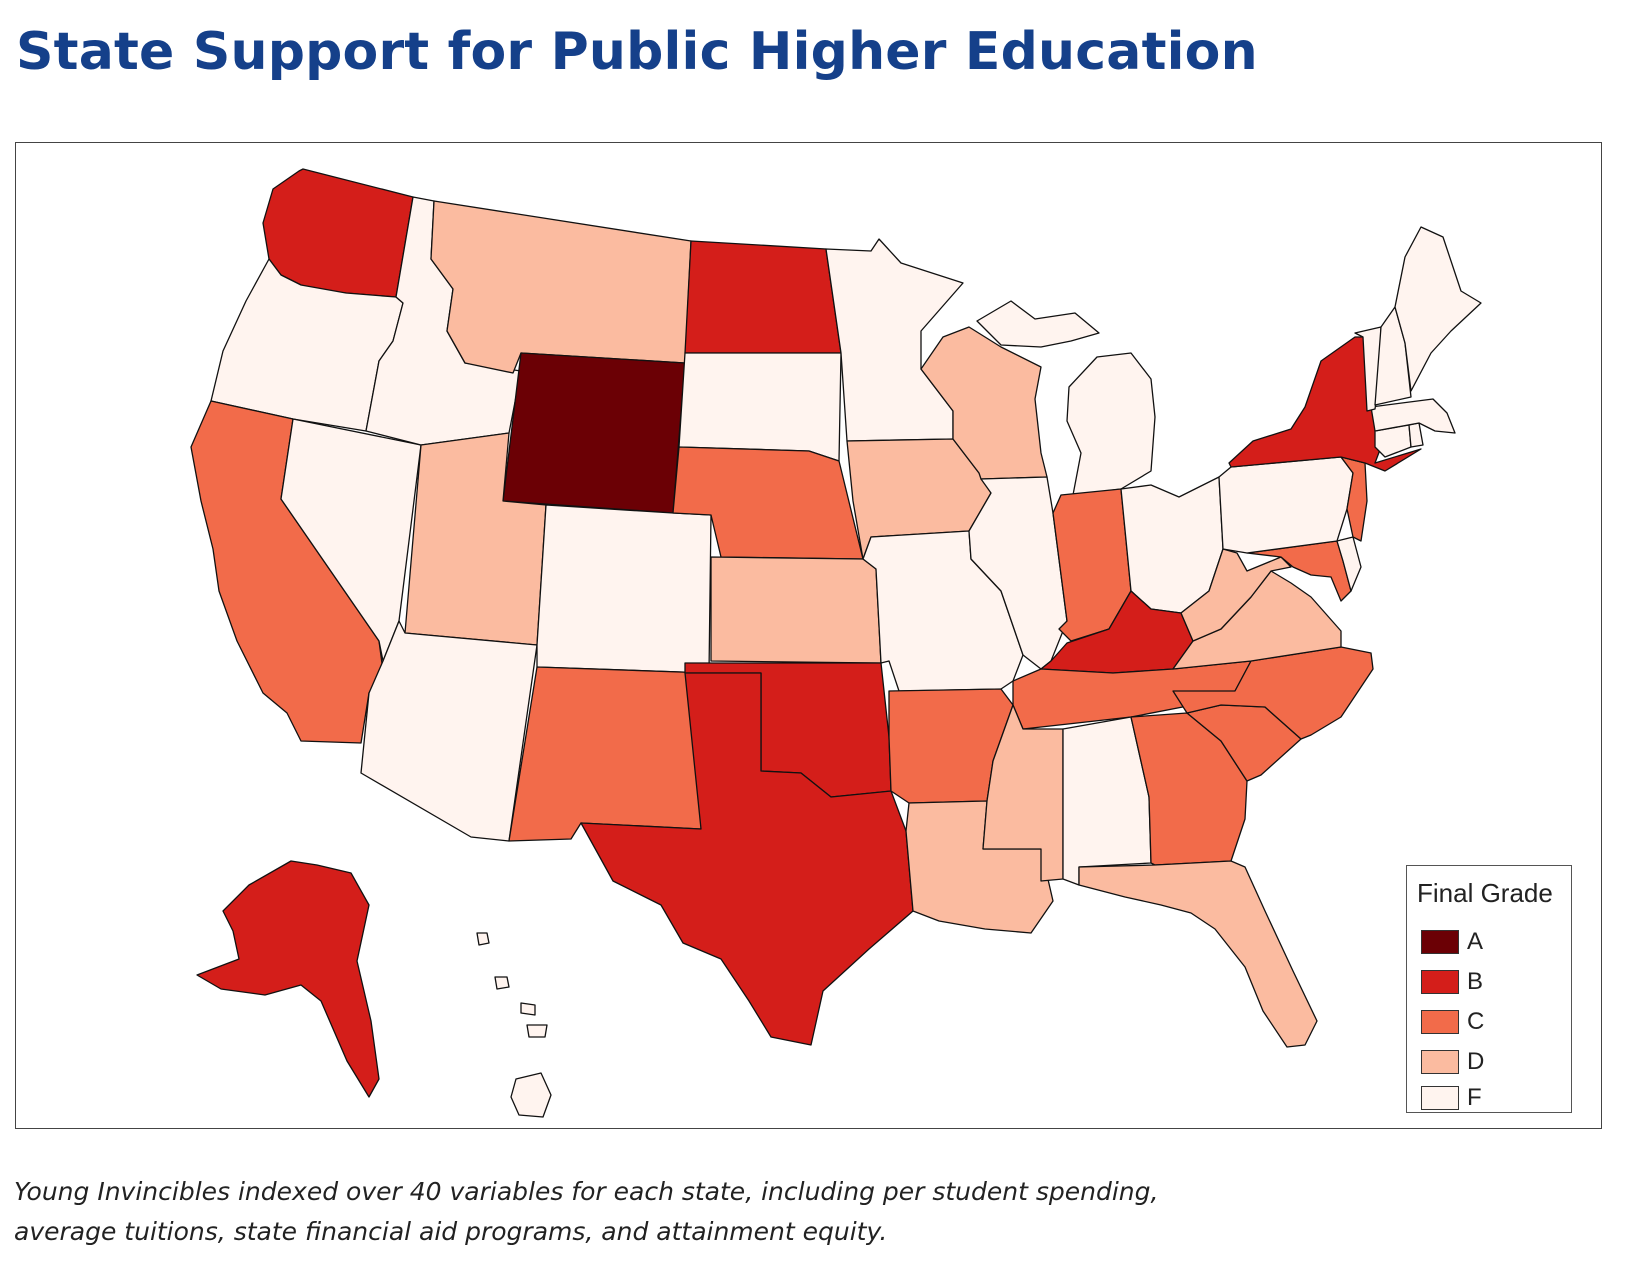 The image size is (1644, 1268). Describe the element at coordinates (796, 610) in the screenshot. I see `state-ks` at that location.